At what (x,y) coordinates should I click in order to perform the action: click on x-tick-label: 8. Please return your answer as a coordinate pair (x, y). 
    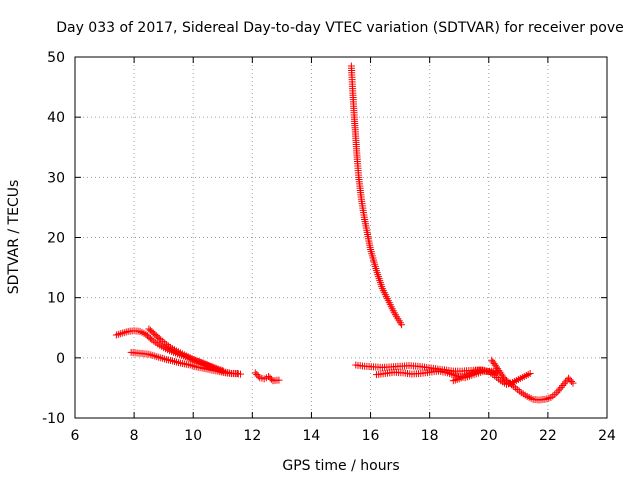
    Looking at the image, I should click on (134, 436).